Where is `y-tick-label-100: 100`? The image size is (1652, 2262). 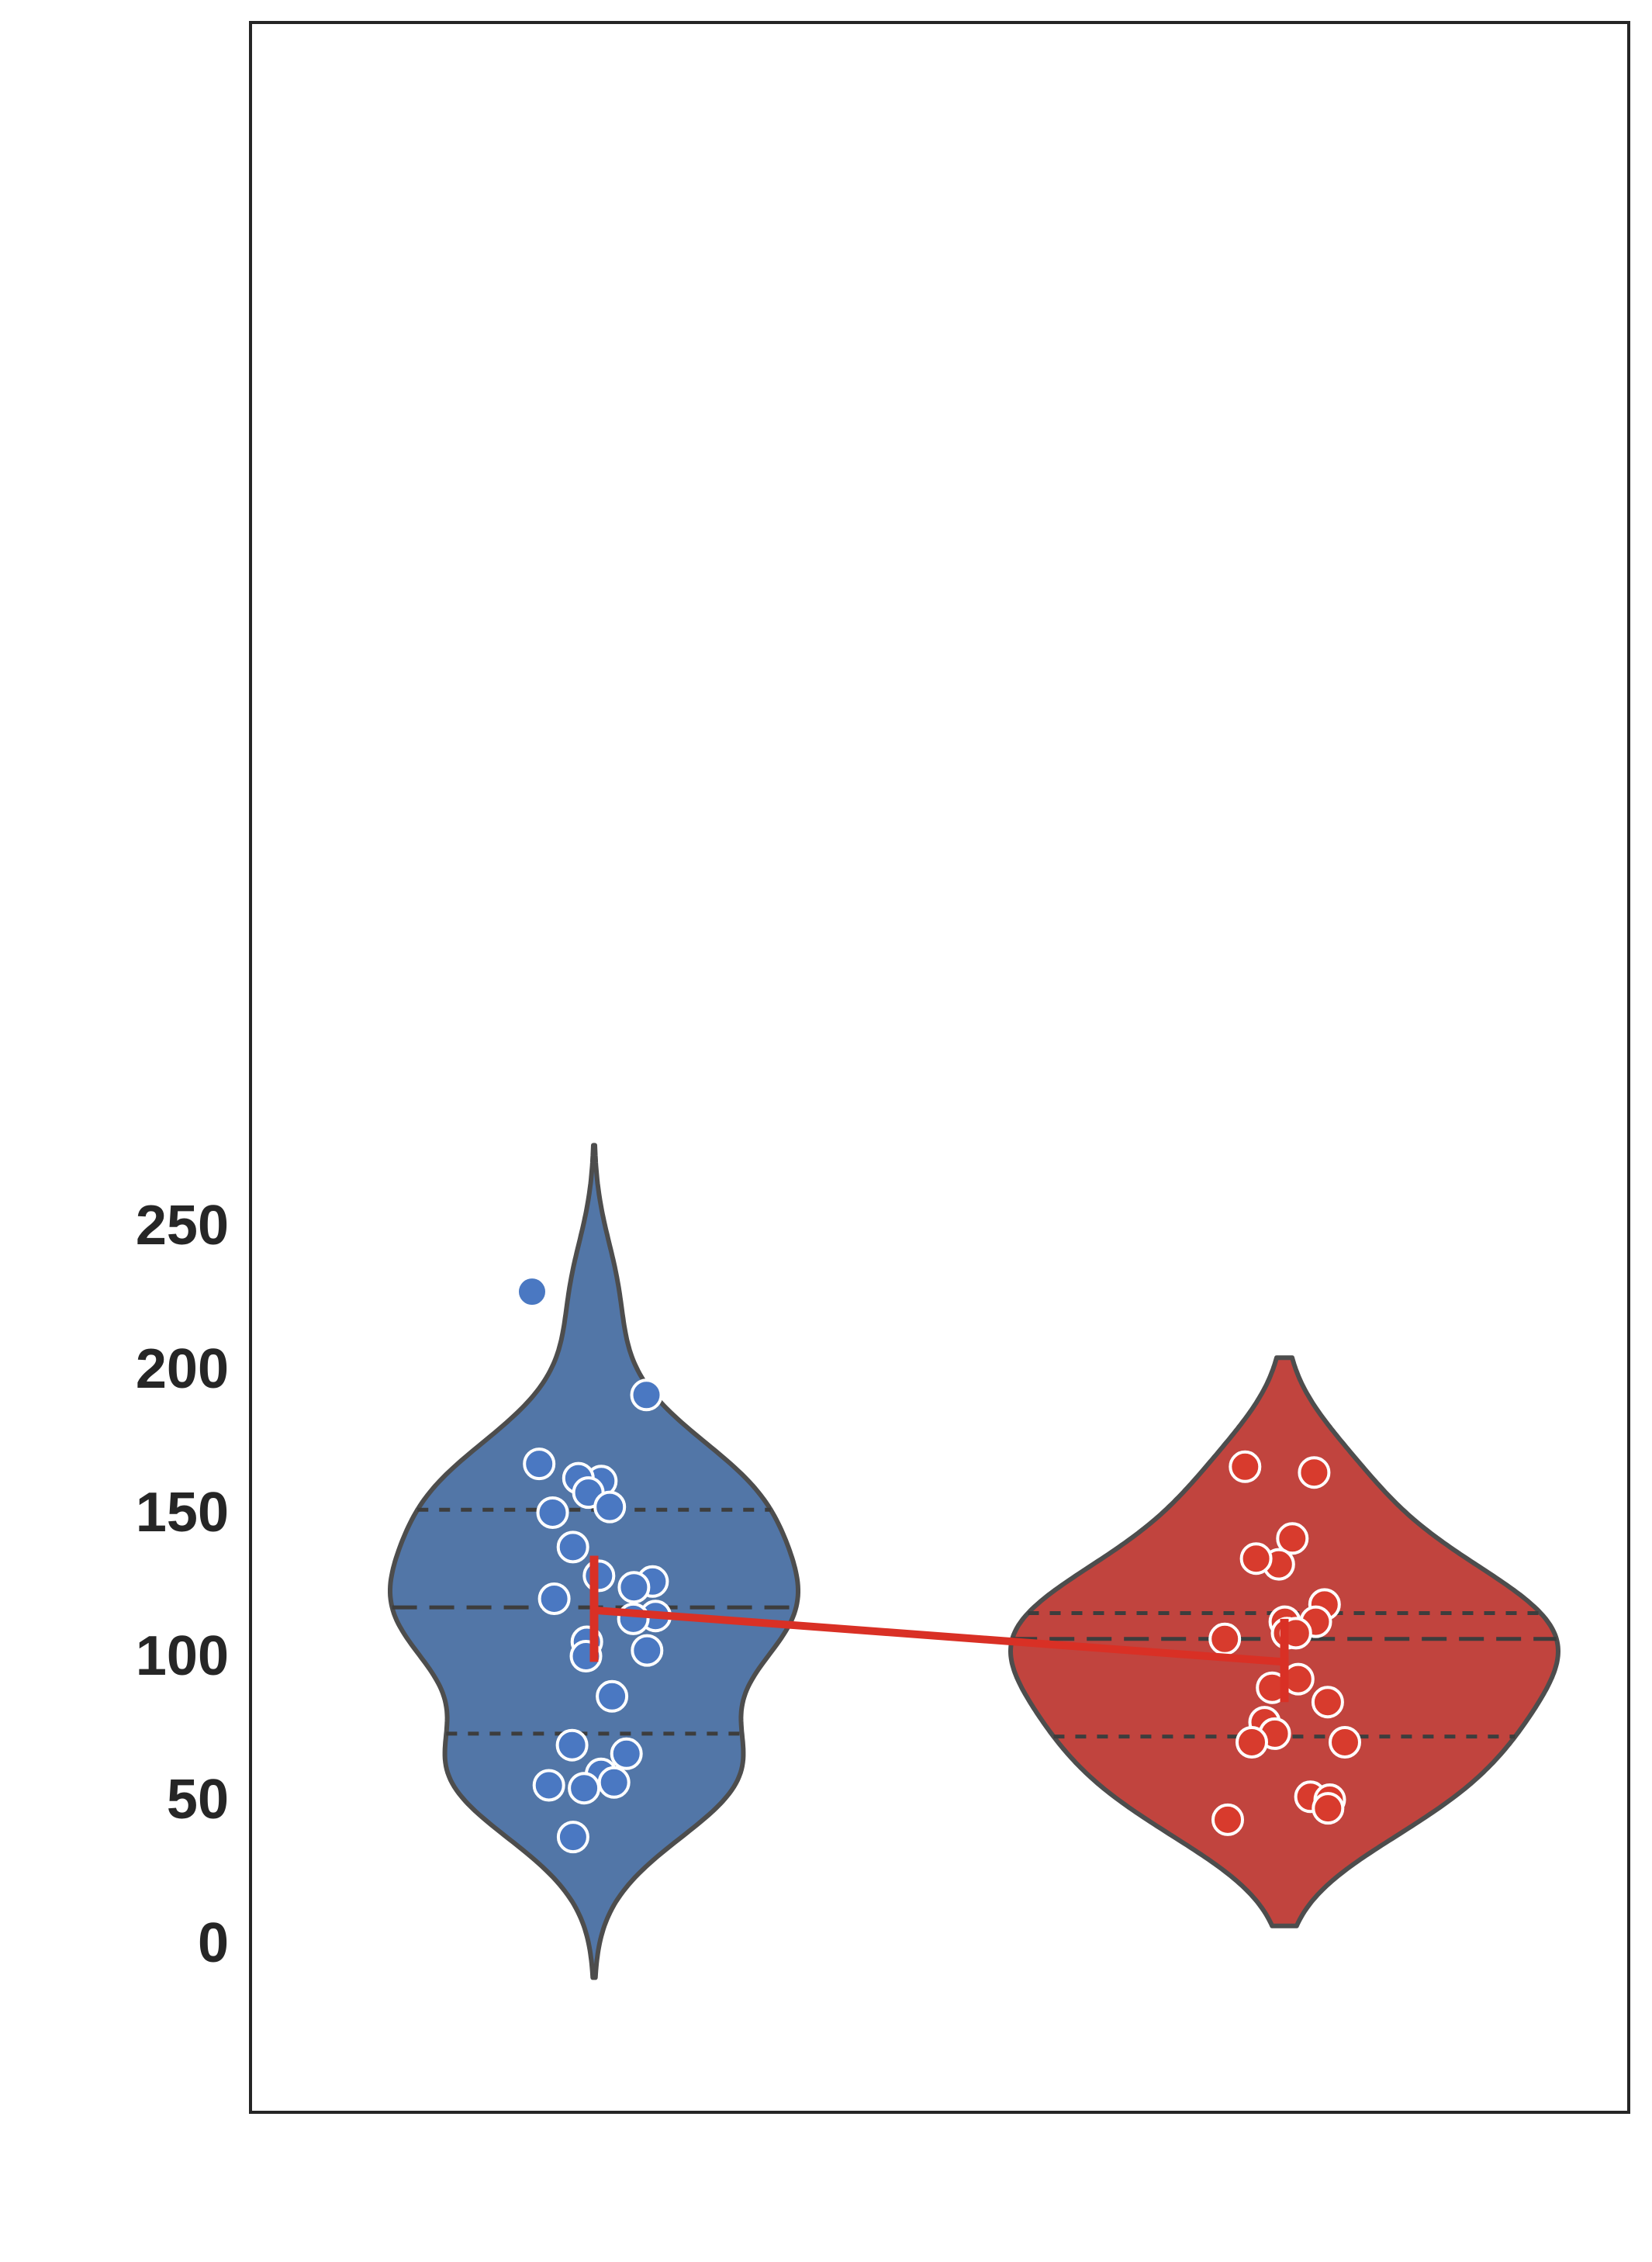 y-tick-label-100: 100 is located at coordinates (182, 1656).